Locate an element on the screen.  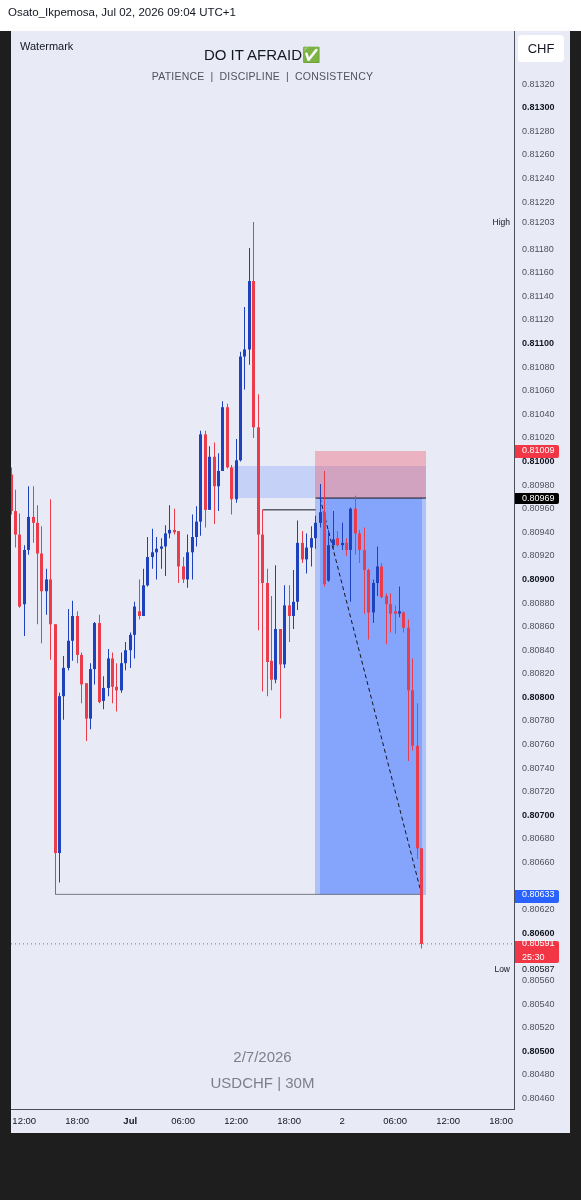
y-tick-label: 0.80920 is located at coordinates (538, 555).